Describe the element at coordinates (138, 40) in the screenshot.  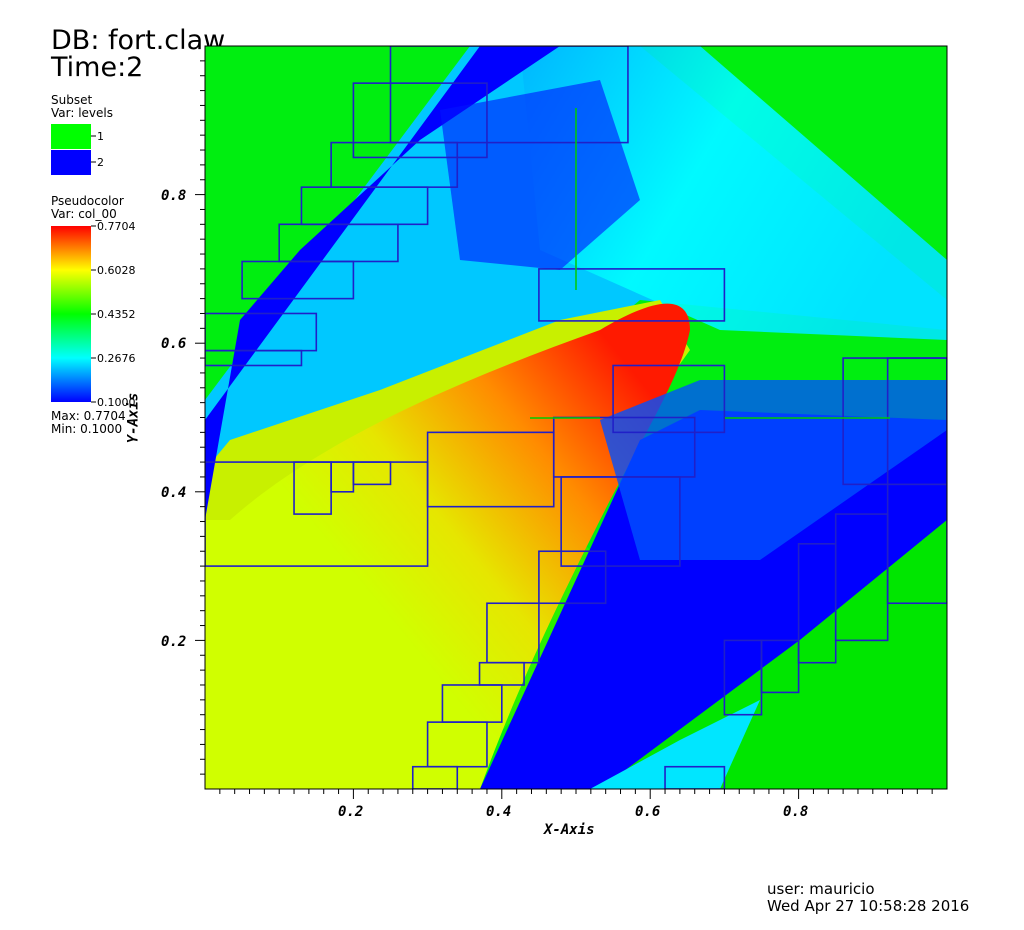
I see `db-title: DB: fort.claw` at that location.